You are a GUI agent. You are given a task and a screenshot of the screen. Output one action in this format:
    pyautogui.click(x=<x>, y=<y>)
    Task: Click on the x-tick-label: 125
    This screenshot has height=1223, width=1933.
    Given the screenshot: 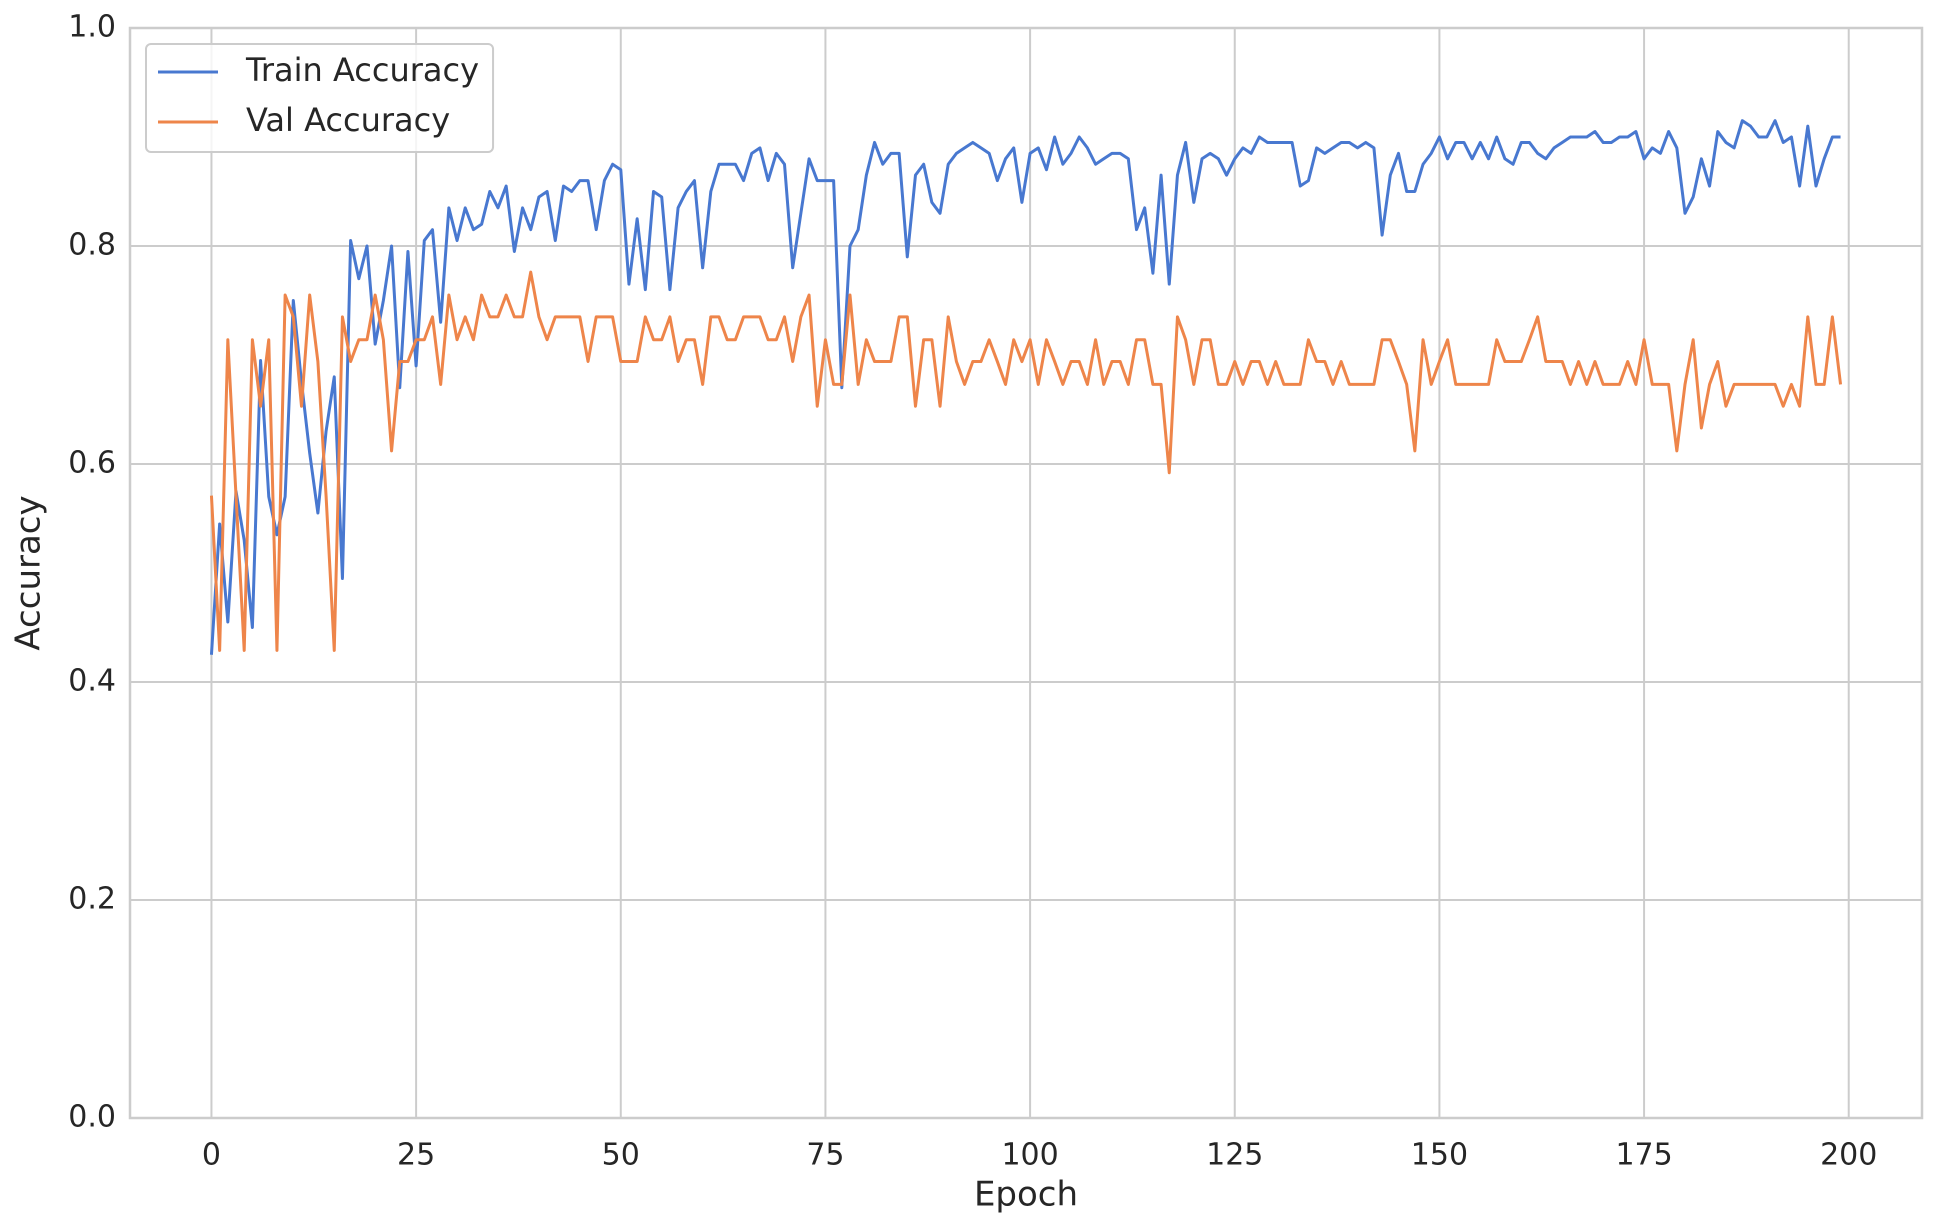 What is the action you would take?
    pyautogui.click(x=1234, y=1155)
    